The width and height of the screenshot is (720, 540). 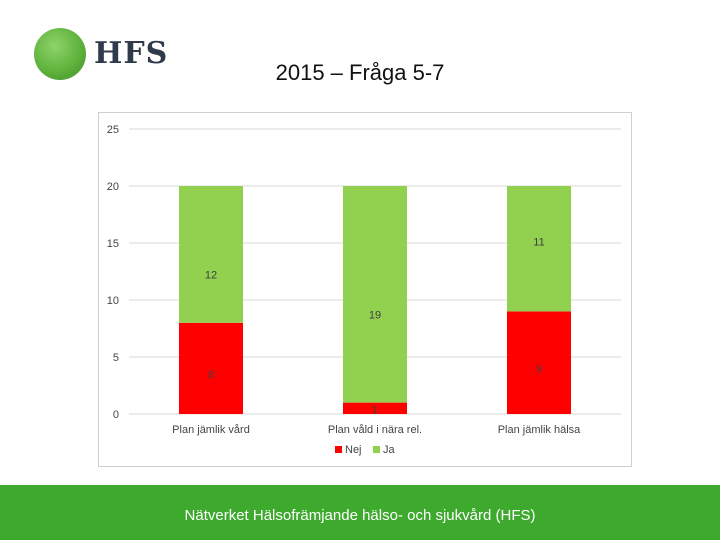 I want to click on logo-text: HFS, so click(x=131, y=53).